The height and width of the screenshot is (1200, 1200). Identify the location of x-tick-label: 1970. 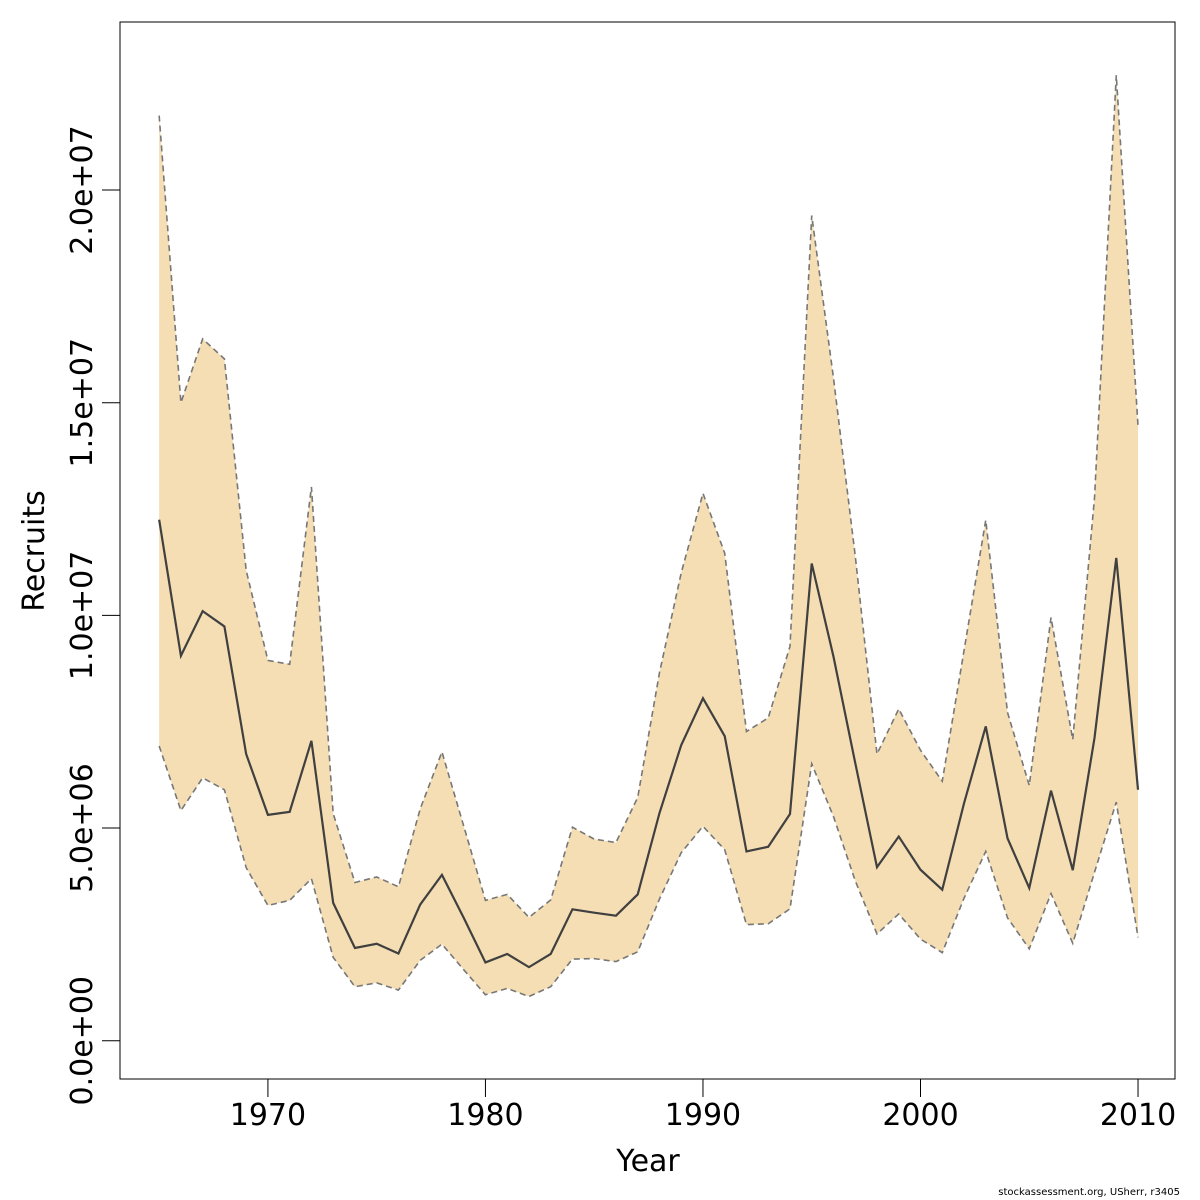
(268, 1115).